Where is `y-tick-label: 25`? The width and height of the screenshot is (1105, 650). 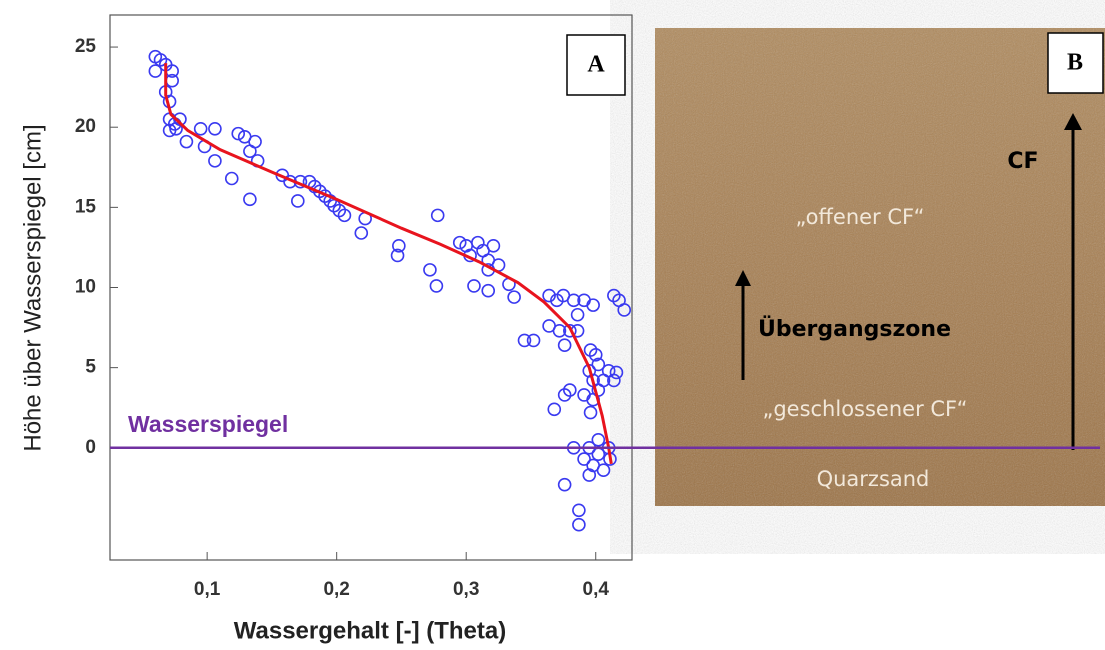
y-tick-label: 25 is located at coordinates (86, 46).